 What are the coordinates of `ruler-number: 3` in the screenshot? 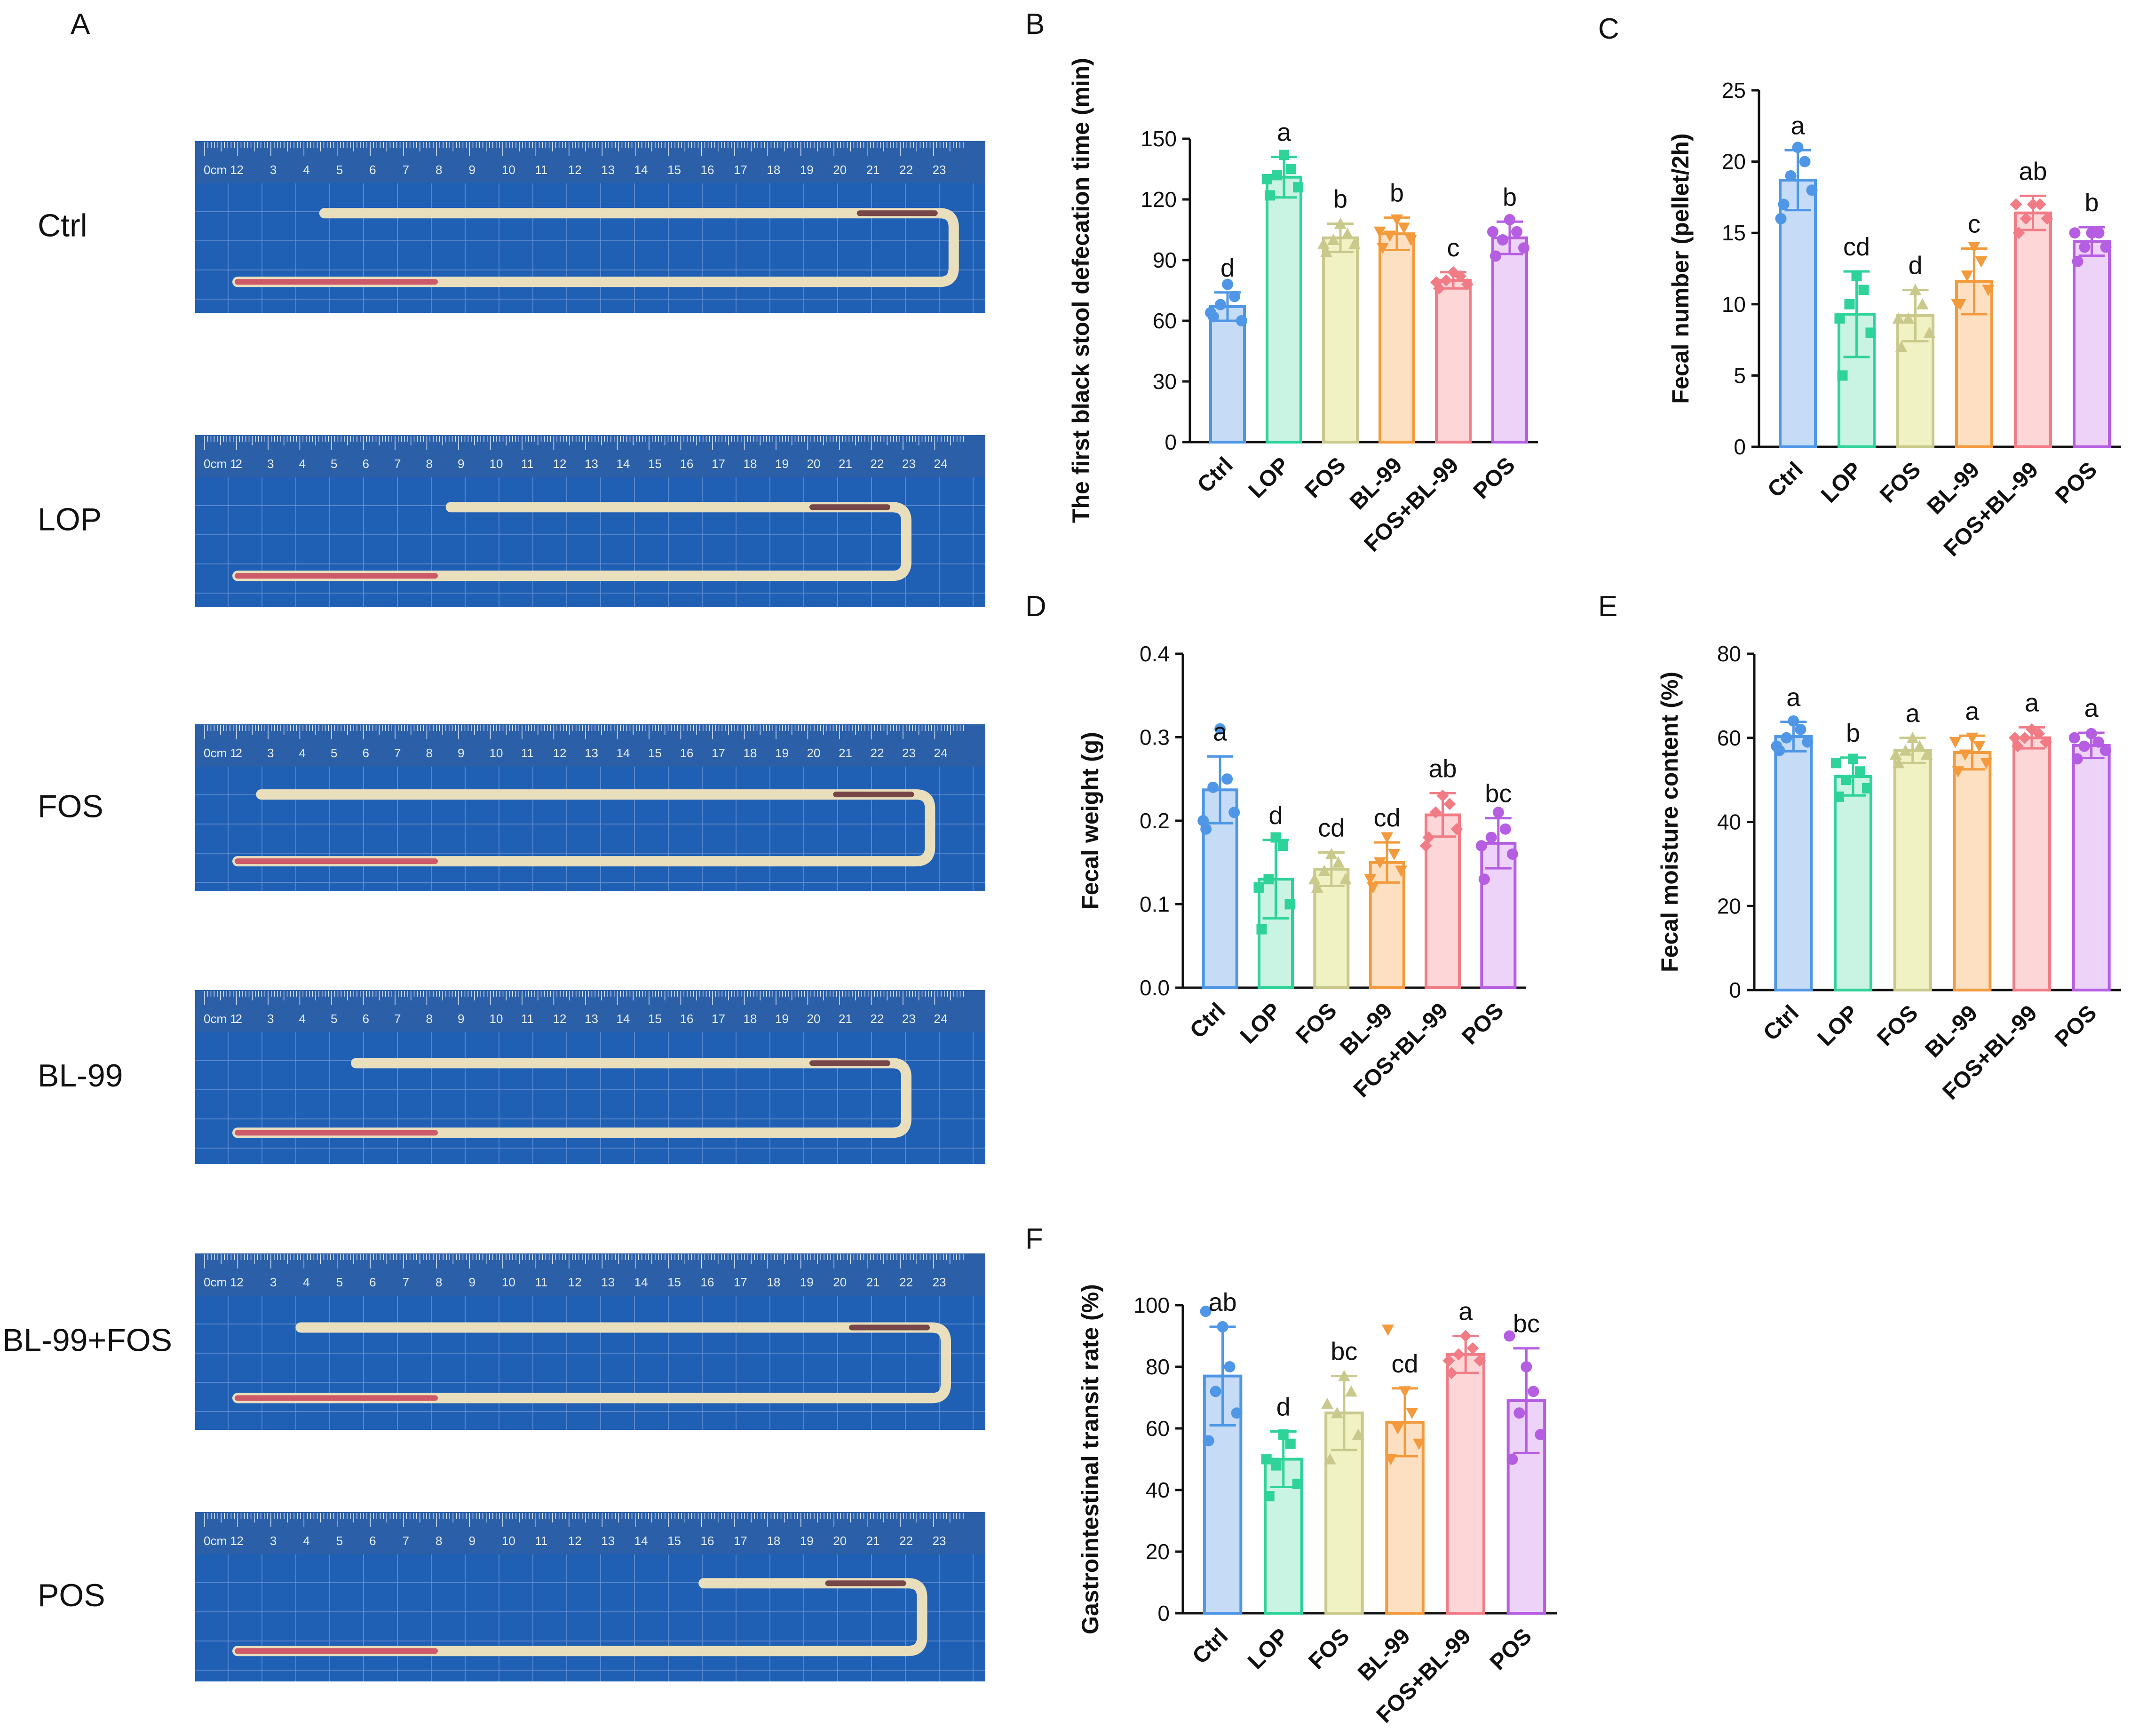 It's located at (270, 1019).